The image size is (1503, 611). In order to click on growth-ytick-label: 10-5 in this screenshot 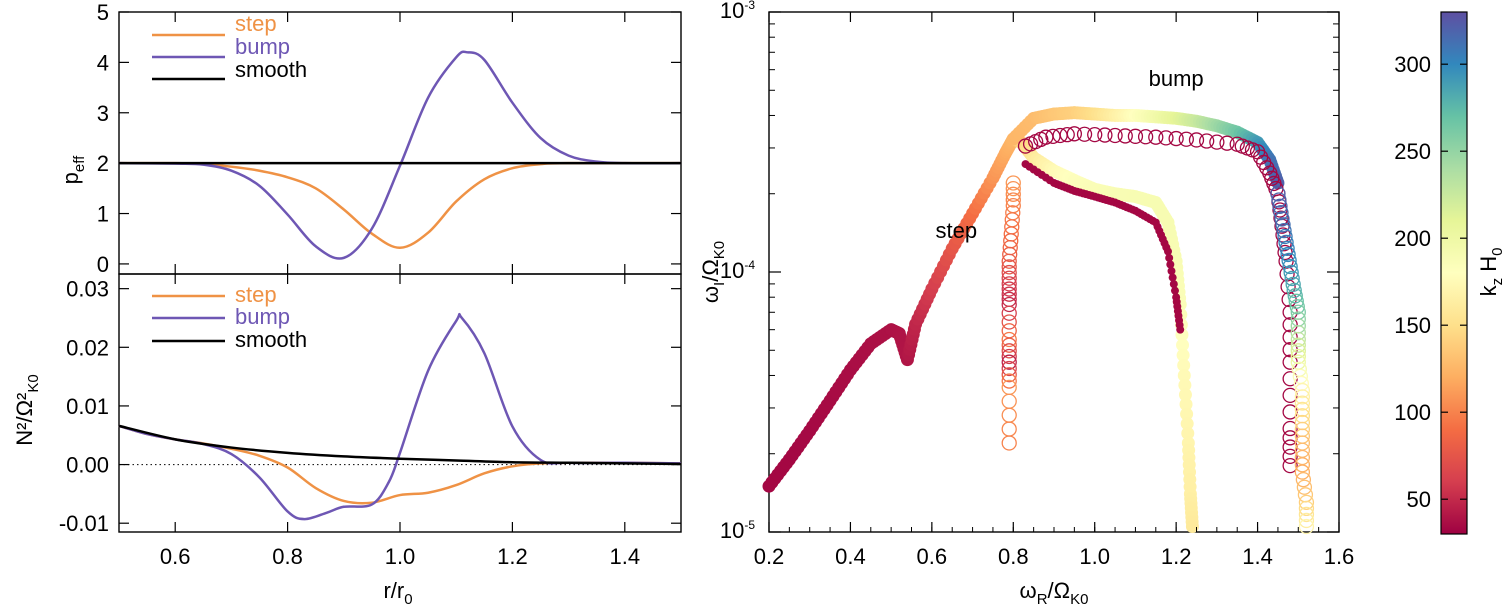, I will do `click(737, 530)`.